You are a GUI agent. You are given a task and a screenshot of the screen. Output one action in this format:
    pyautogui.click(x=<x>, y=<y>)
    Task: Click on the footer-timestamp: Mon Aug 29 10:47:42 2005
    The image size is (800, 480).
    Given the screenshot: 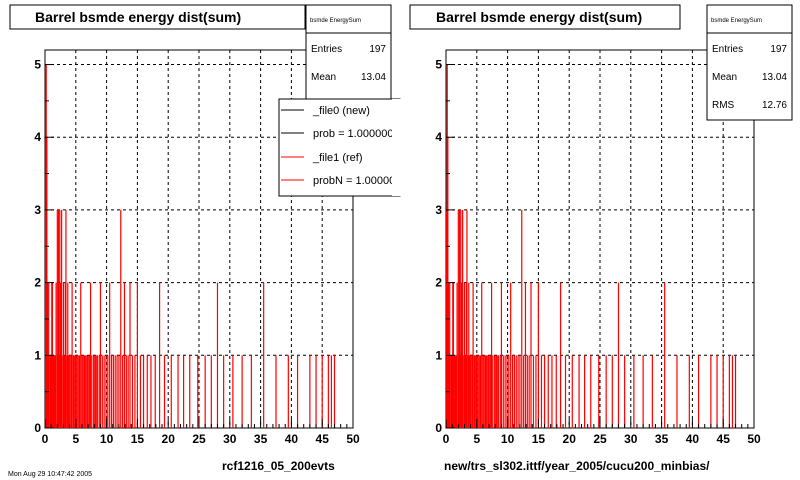 What is the action you would take?
    pyautogui.click(x=50, y=474)
    